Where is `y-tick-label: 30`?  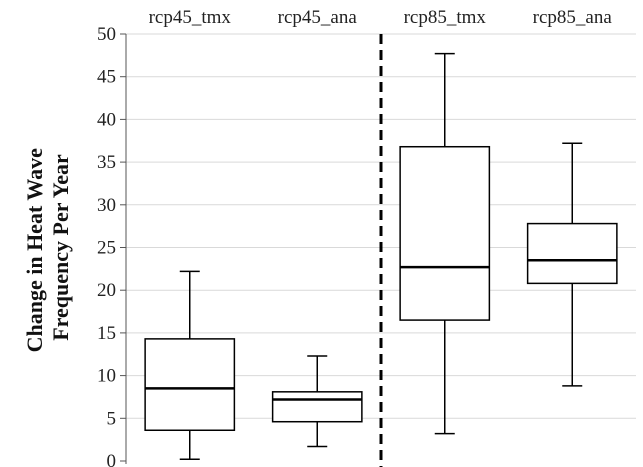
y-tick-label: 30 is located at coordinates (106, 205).